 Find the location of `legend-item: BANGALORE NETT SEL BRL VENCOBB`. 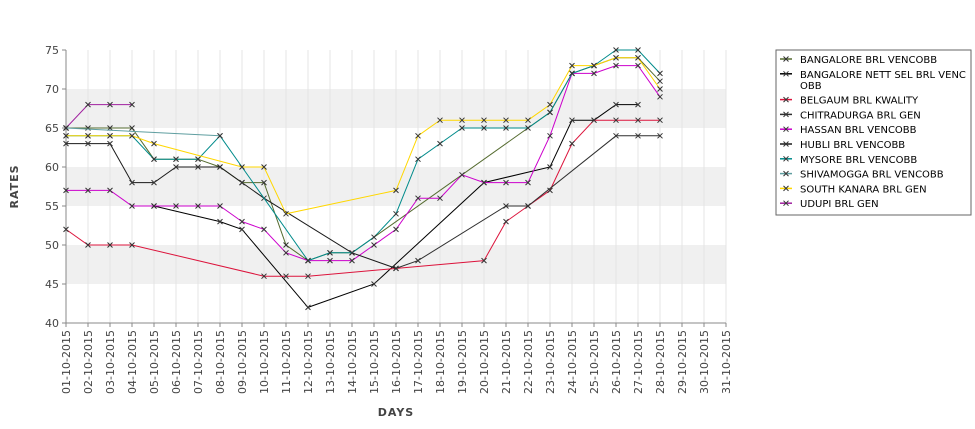

legend-item: BANGALORE NETT SEL BRL VENCOBB is located at coordinates (873, 81).